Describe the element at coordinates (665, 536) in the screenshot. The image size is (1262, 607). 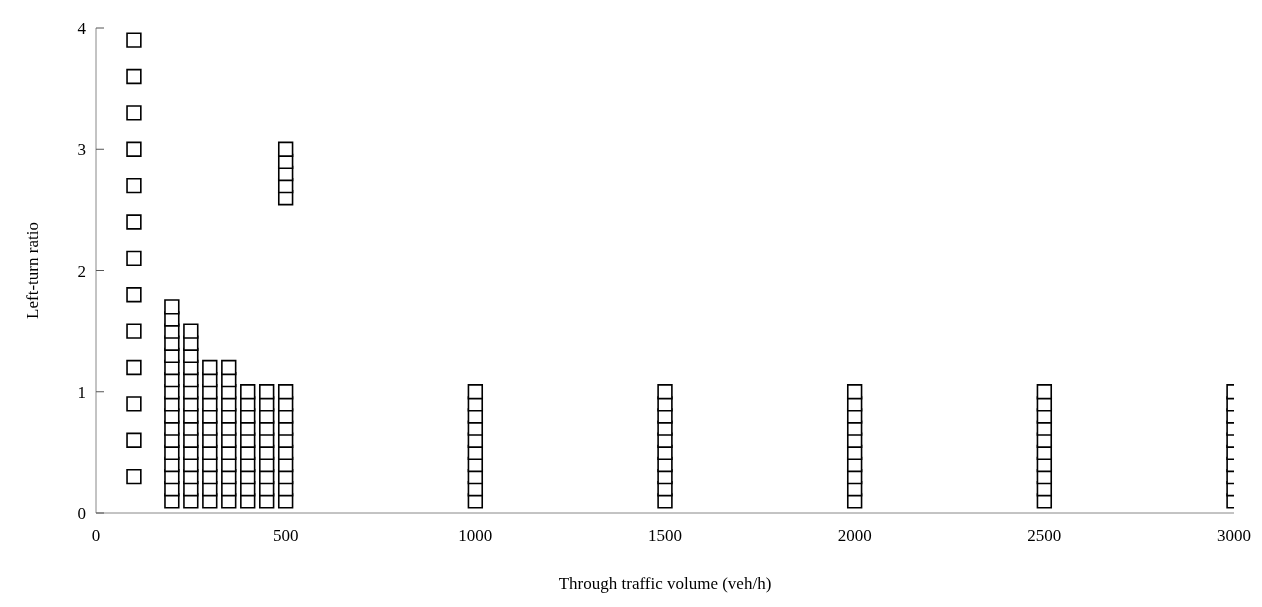
I see `x-tick-label: 1500` at that location.